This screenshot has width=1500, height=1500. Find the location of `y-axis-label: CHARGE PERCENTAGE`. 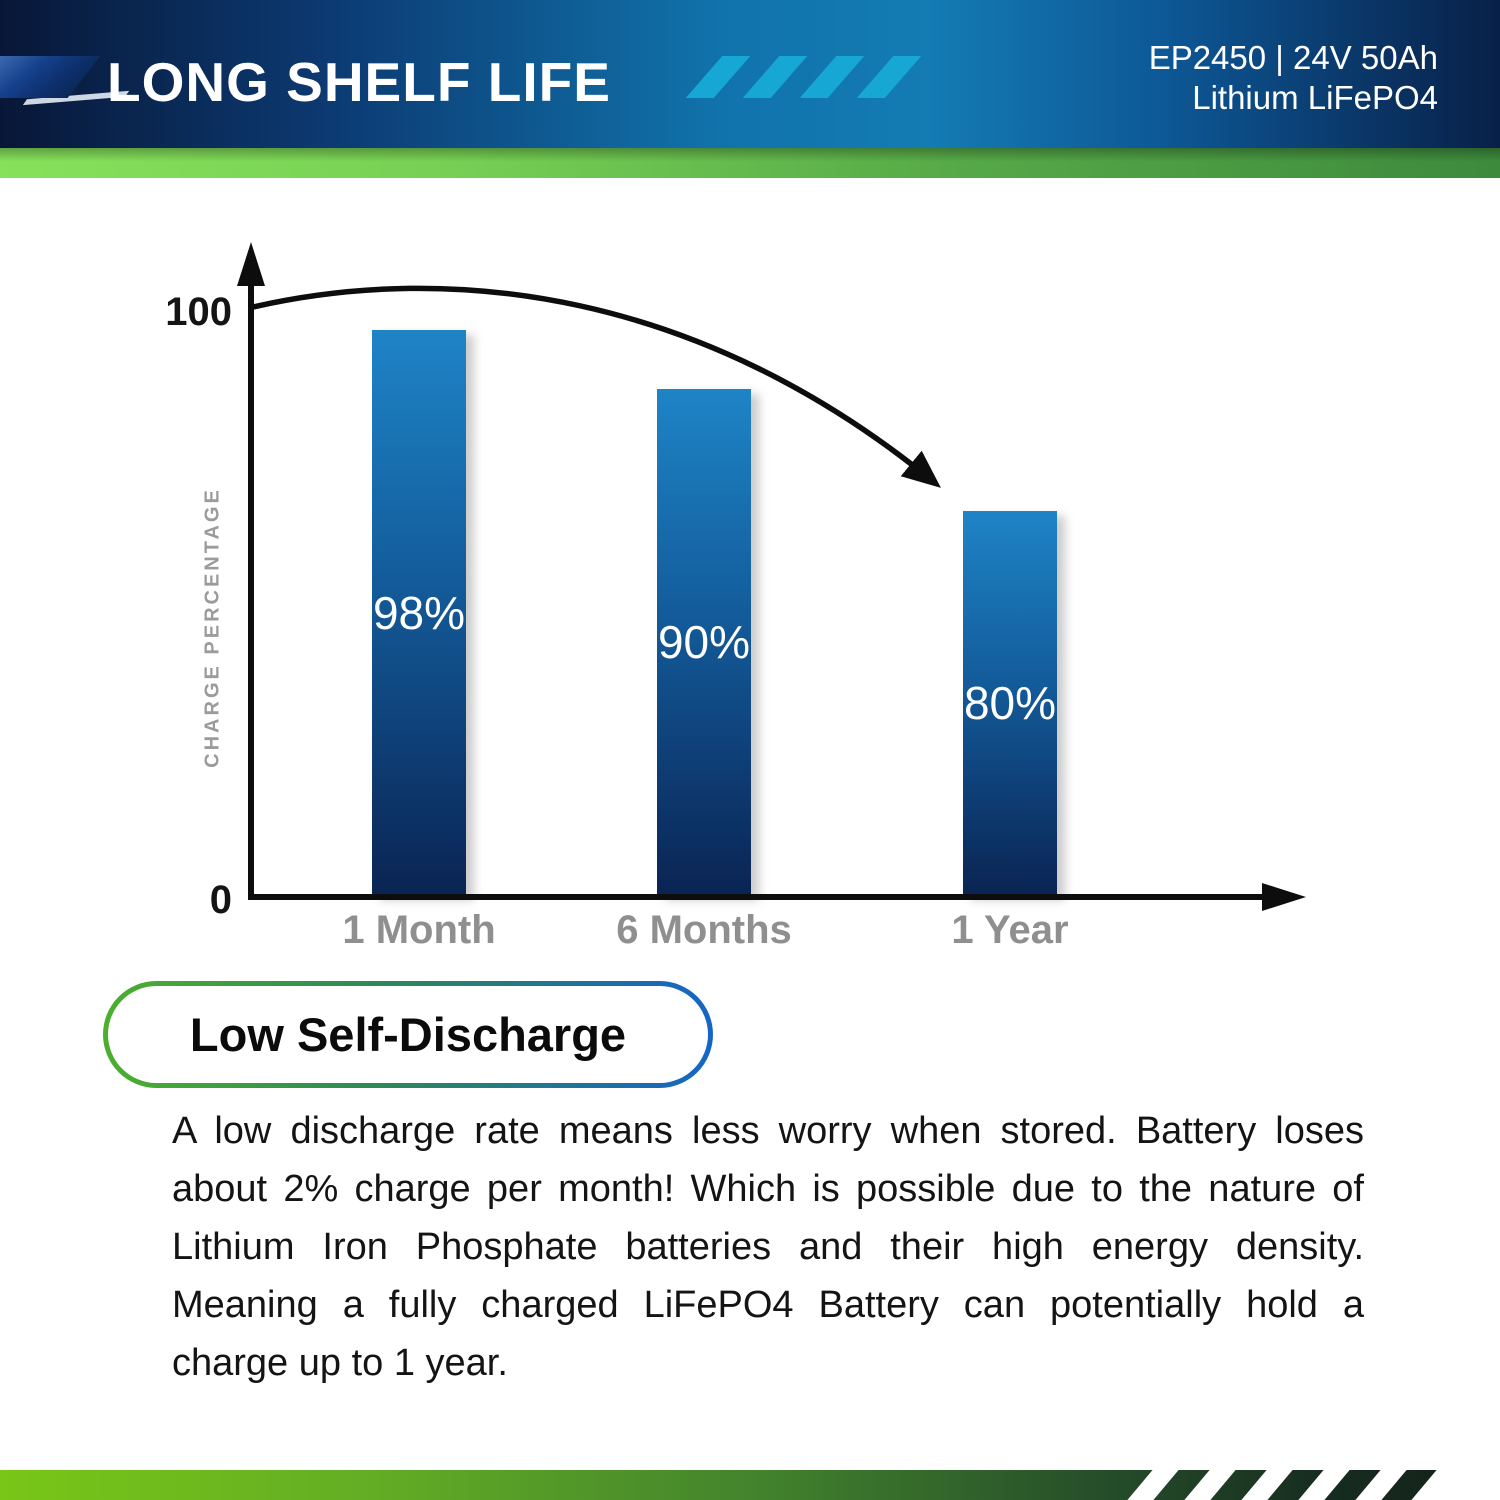

y-axis-label: CHARGE PERCENTAGE is located at coordinates (212, 627).